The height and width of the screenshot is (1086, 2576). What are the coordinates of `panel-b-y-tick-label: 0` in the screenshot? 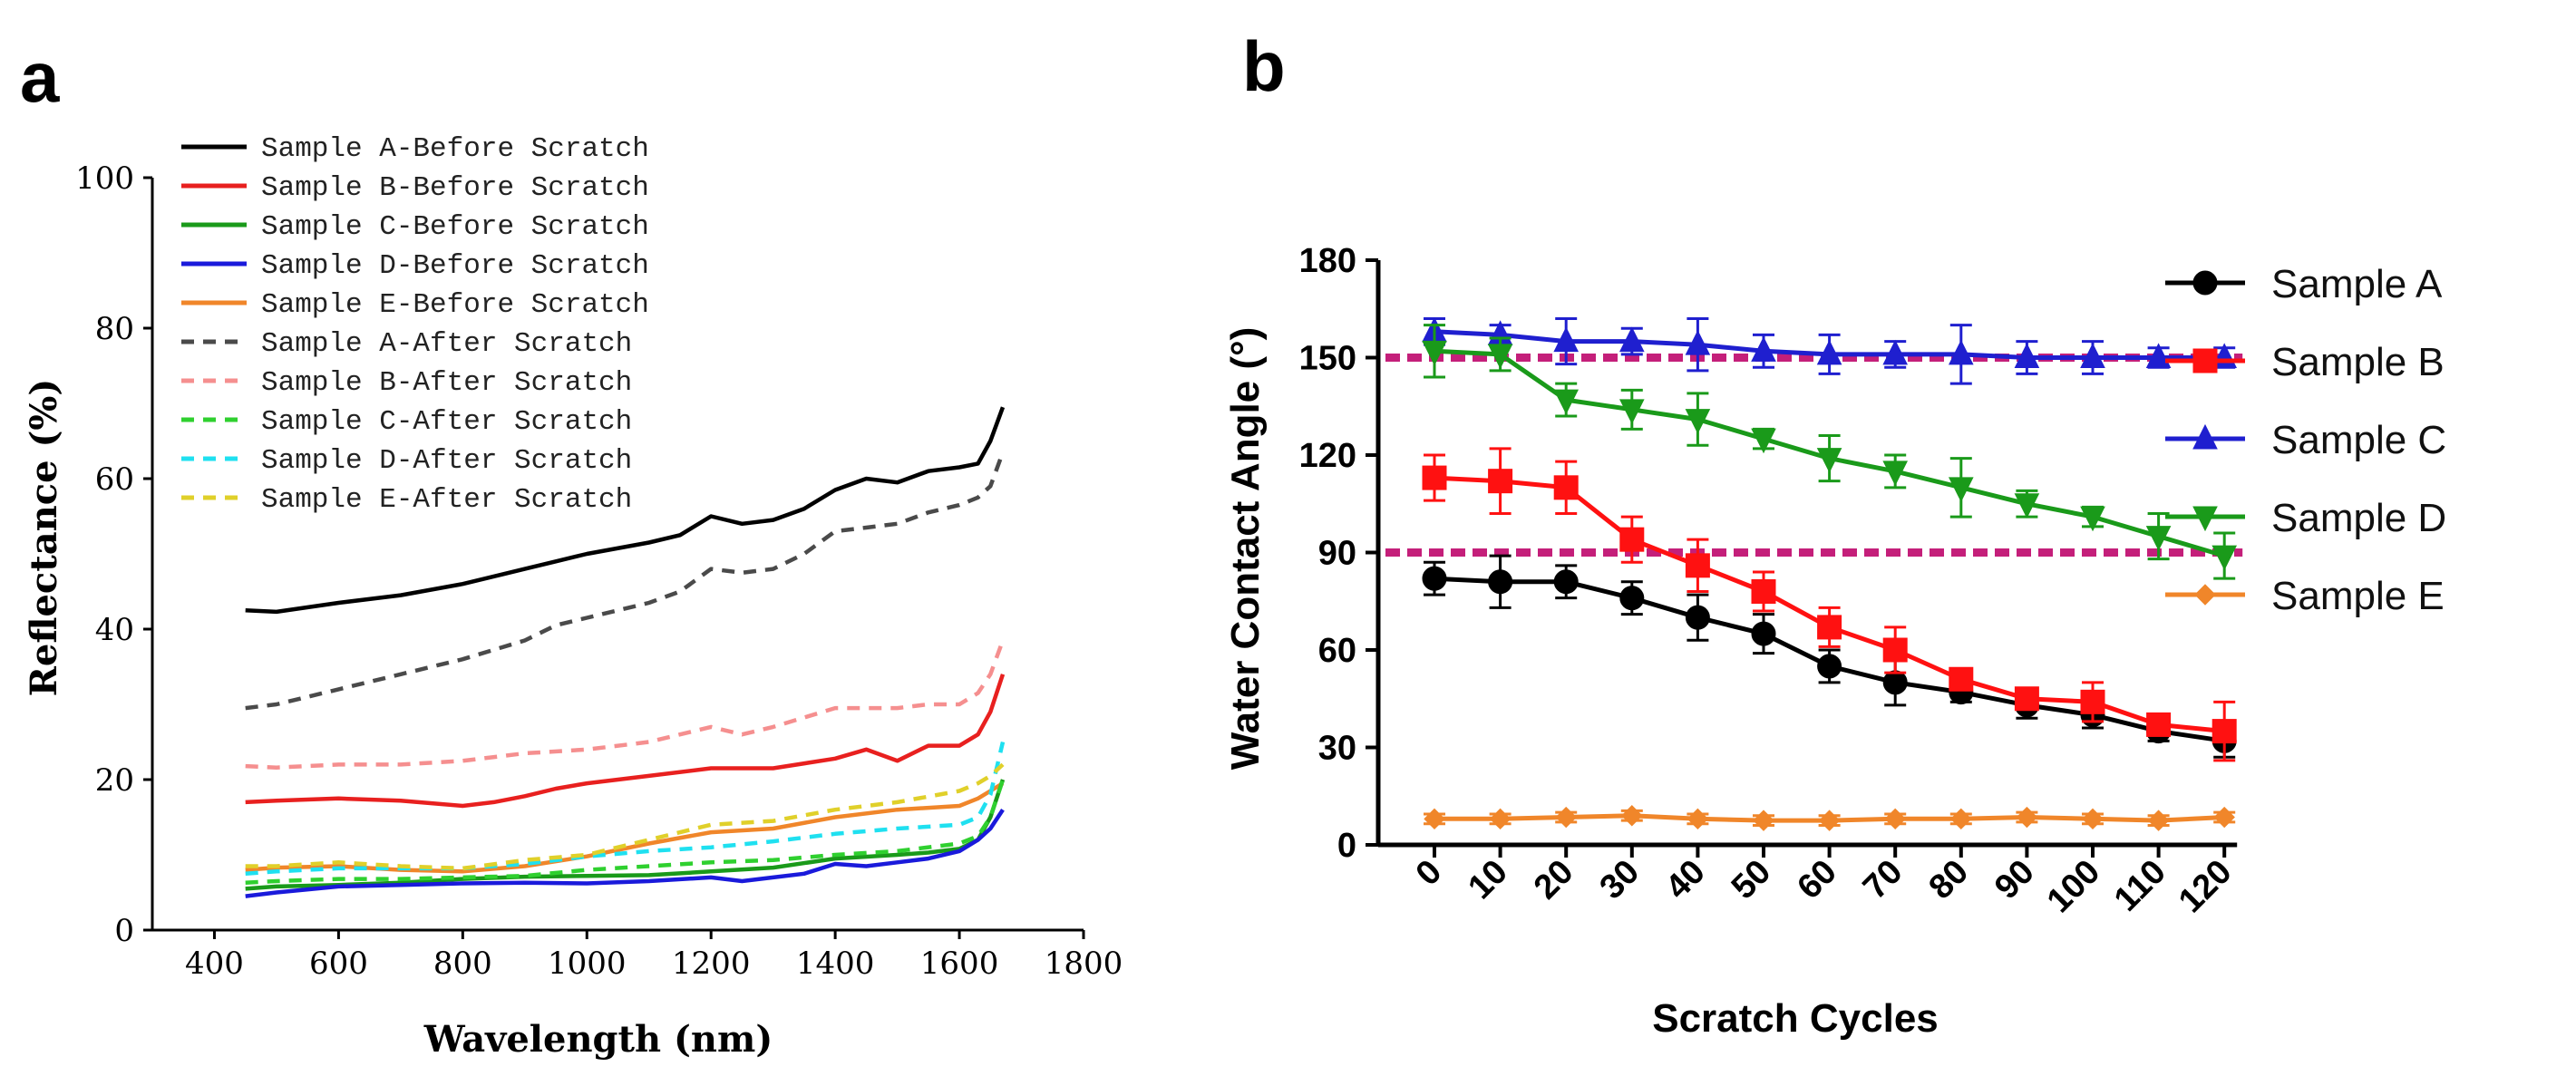 It's located at (1346, 846).